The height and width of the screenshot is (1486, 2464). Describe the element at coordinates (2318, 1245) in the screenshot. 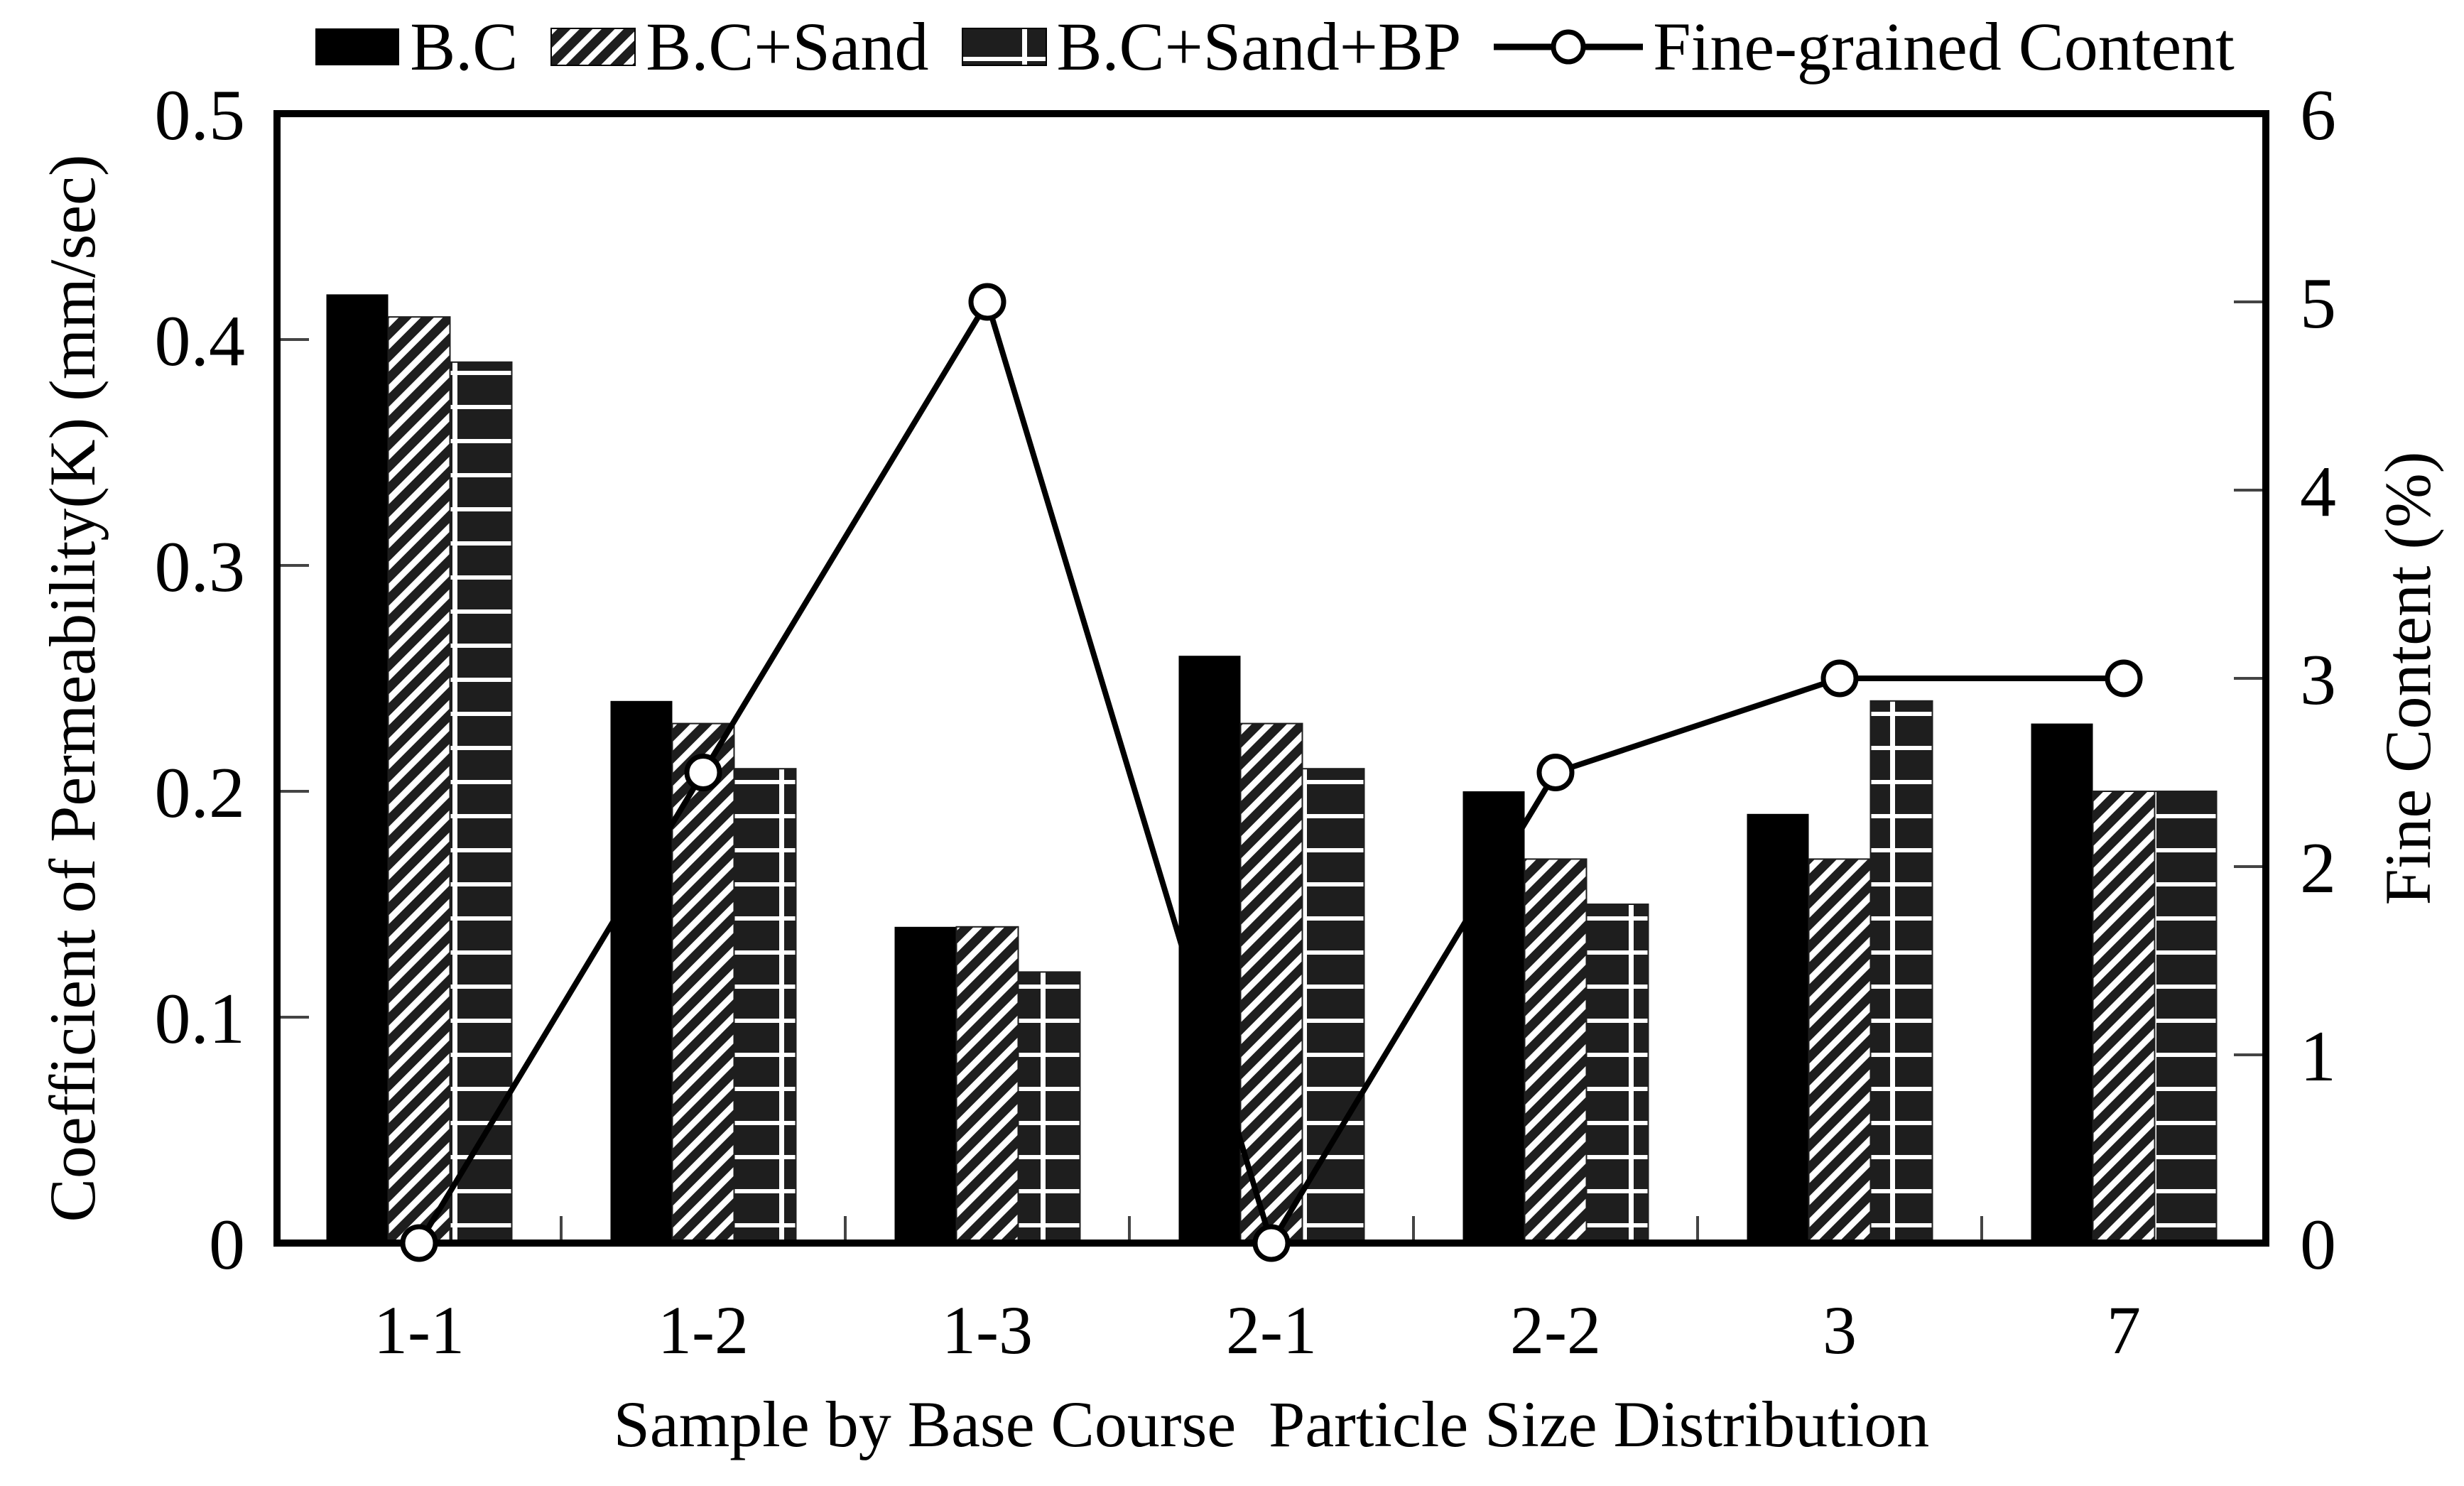

I see `right-axis-label-0: 0` at that location.